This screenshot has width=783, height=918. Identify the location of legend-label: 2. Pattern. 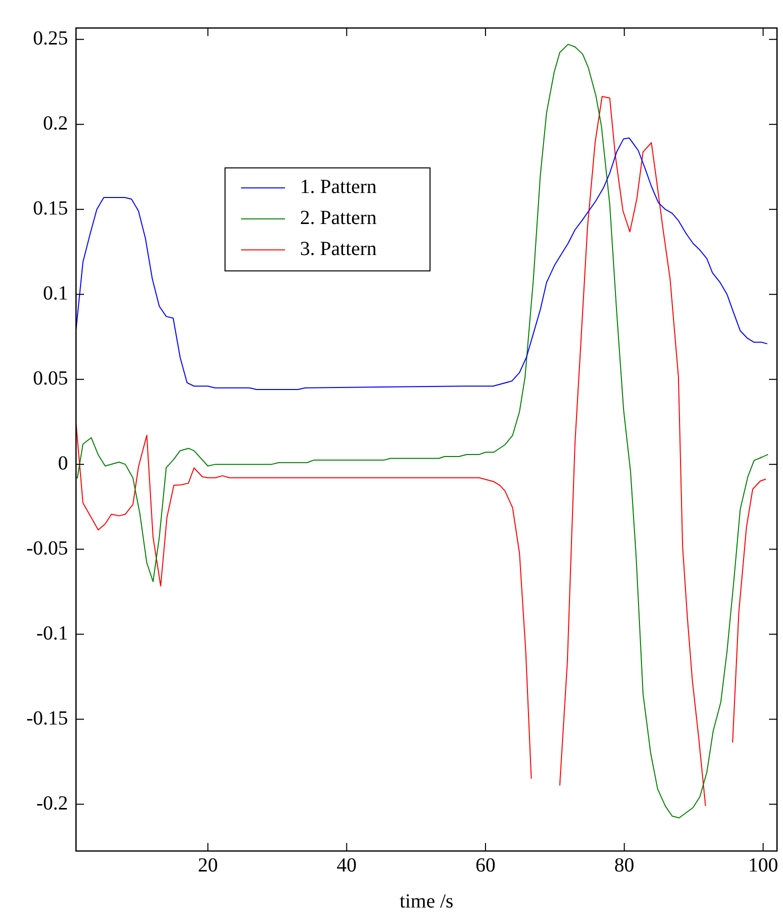
(338, 218).